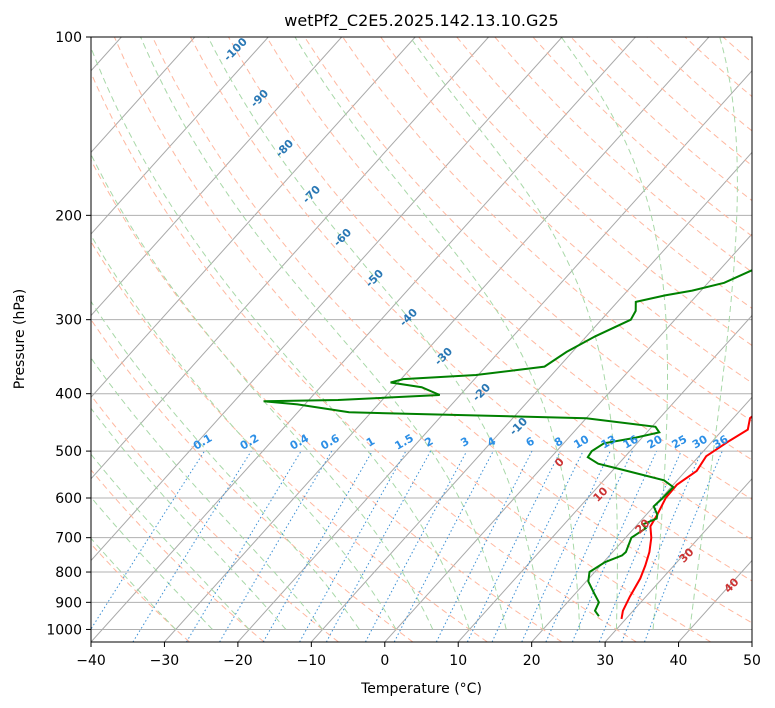  Describe the element at coordinates (68, 452) in the screenshot. I see `y-tick-label: 500` at that location.